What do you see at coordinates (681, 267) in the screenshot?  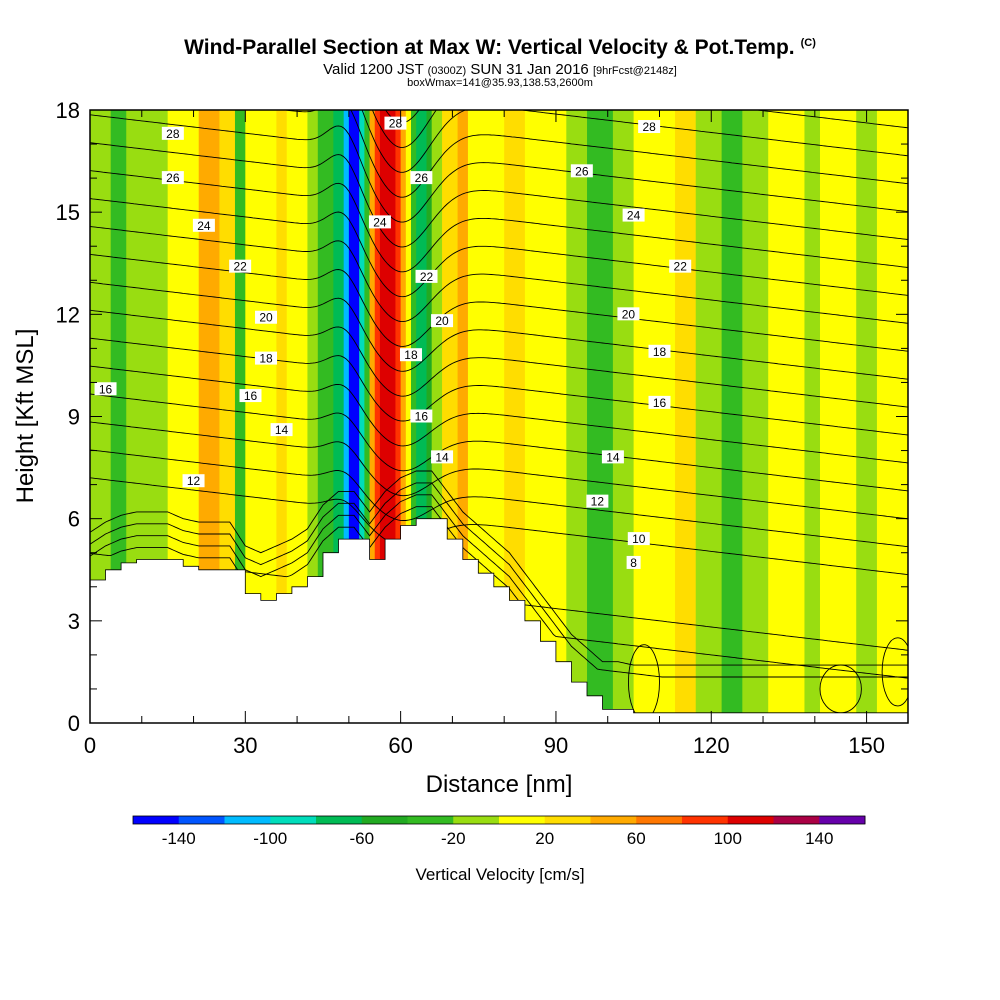 I see `contour-label-text: 22` at bounding box center [681, 267].